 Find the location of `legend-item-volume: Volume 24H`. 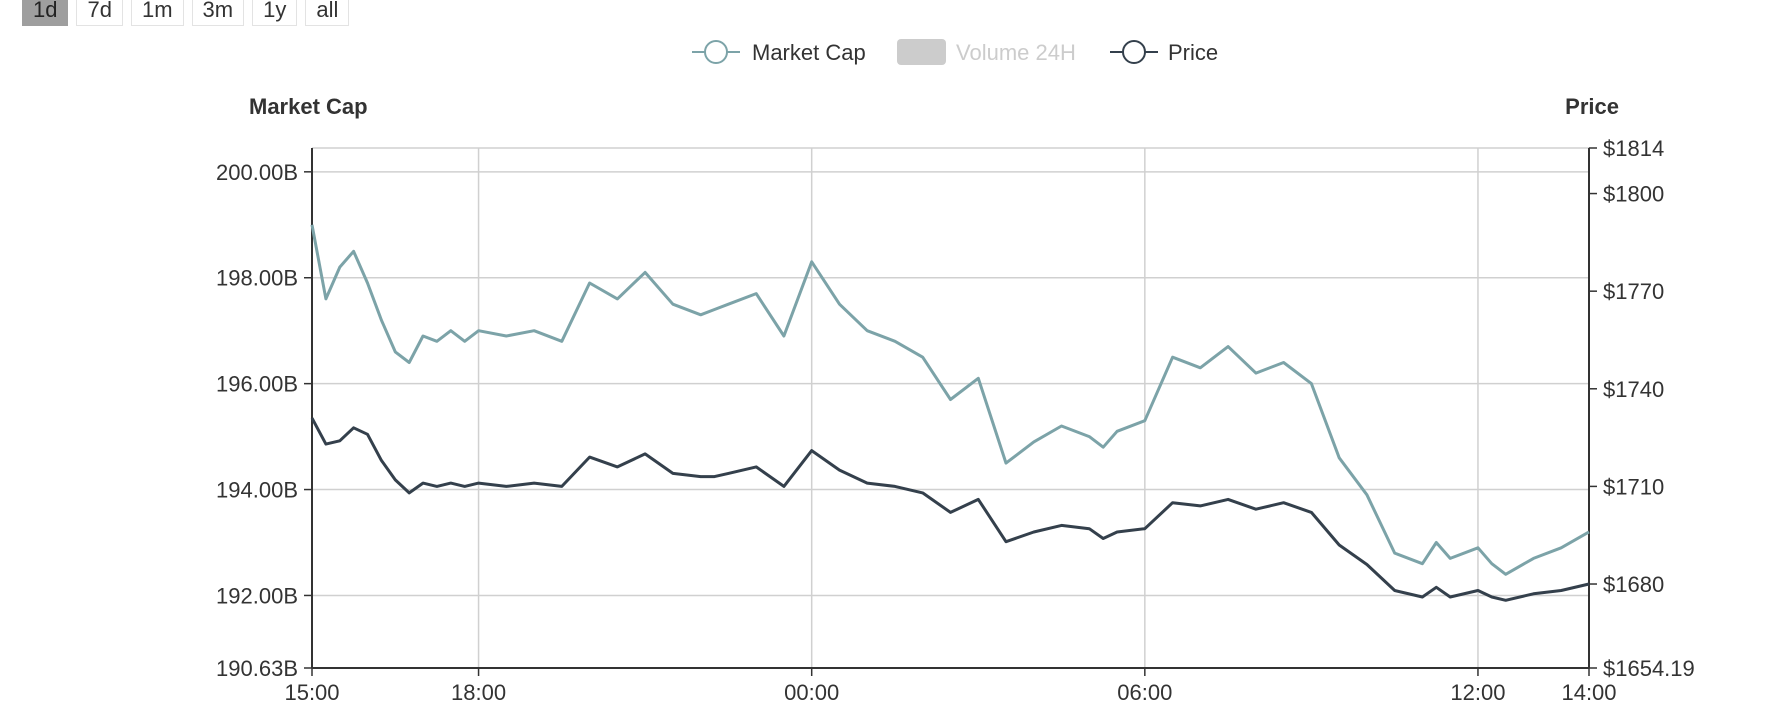

legend-item-volume: Volume 24H is located at coordinates (986, 52).